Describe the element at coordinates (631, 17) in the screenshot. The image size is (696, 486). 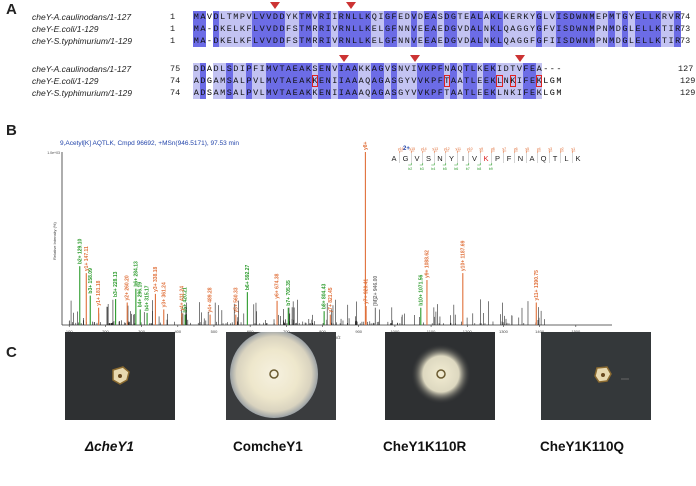
I see `residue: Y` at that location.